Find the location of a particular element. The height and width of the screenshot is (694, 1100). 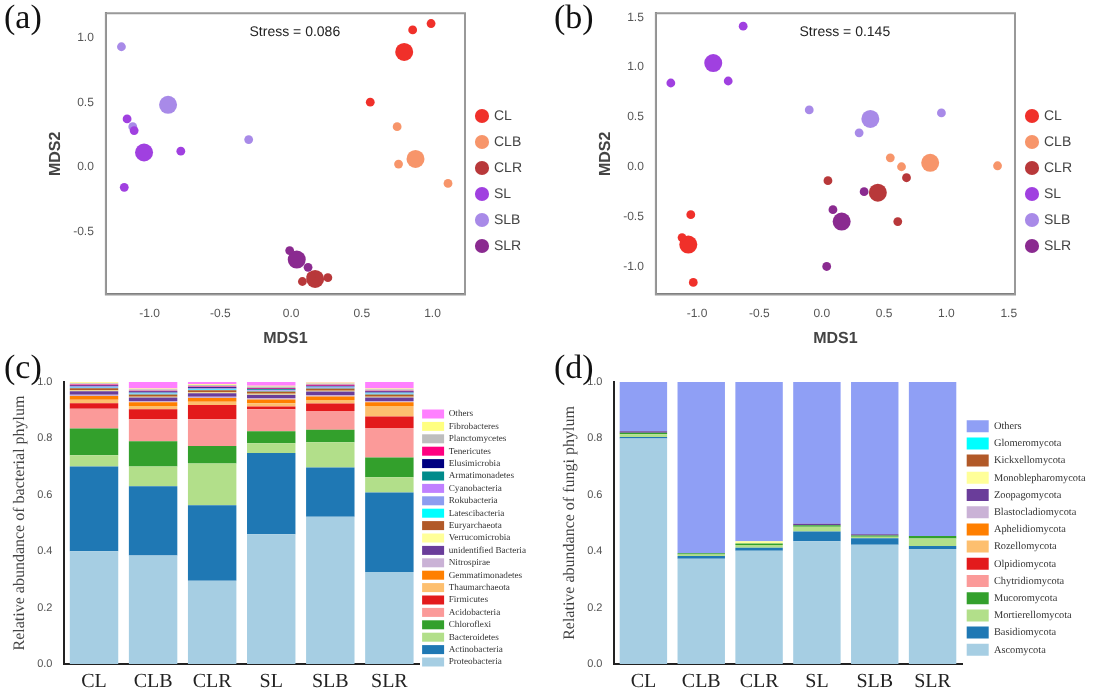

y-axis-title: Relative abundance of fungi phylum is located at coordinates (568, 522).